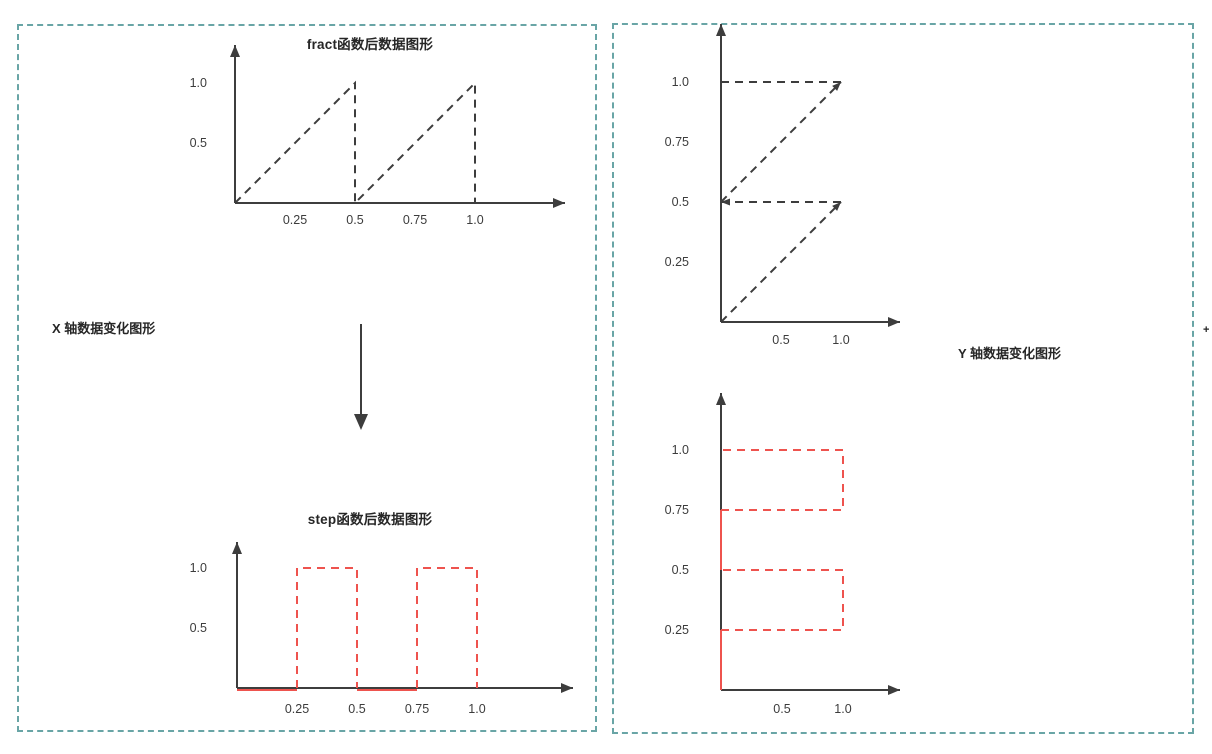 The image size is (1212, 754). What do you see at coordinates (1010, 353) in the screenshot?
I see `y-axis-flow-label: Y 轴数据变化图形` at bounding box center [1010, 353].